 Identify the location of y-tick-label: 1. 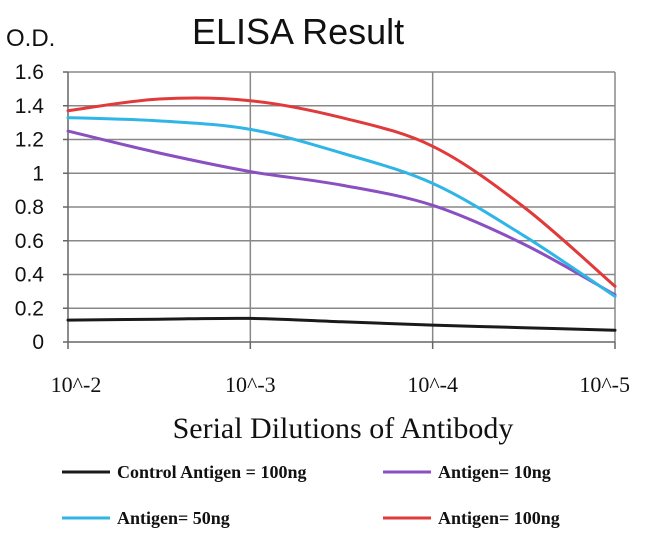
(38, 173).